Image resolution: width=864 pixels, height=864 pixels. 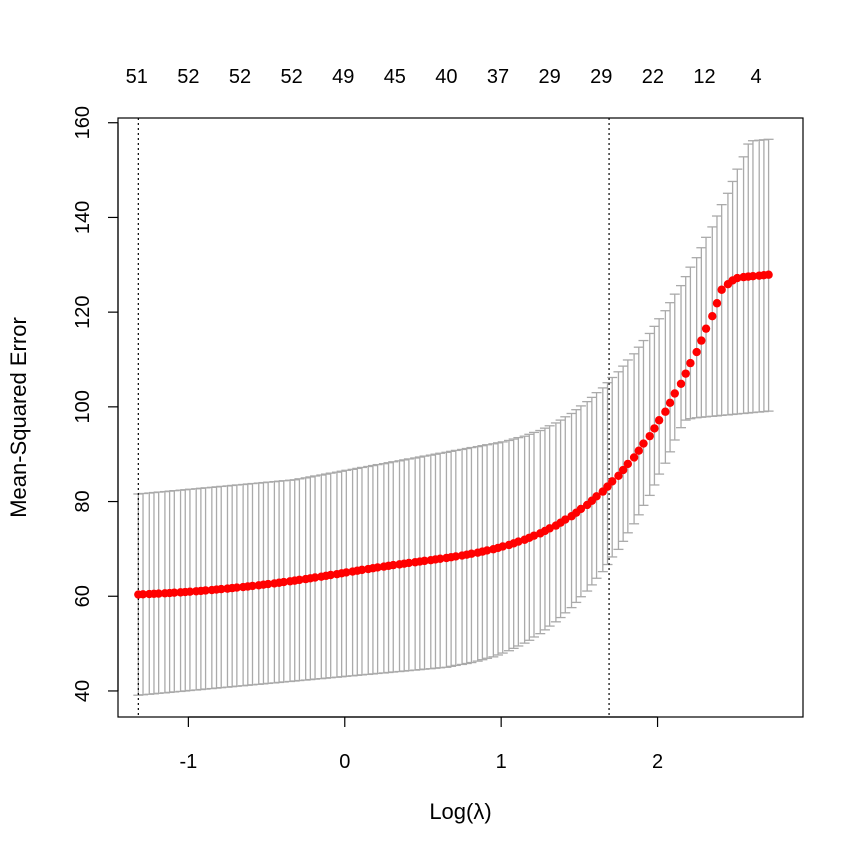 I want to click on y-tick-label: 80, so click(x=83, y=501).